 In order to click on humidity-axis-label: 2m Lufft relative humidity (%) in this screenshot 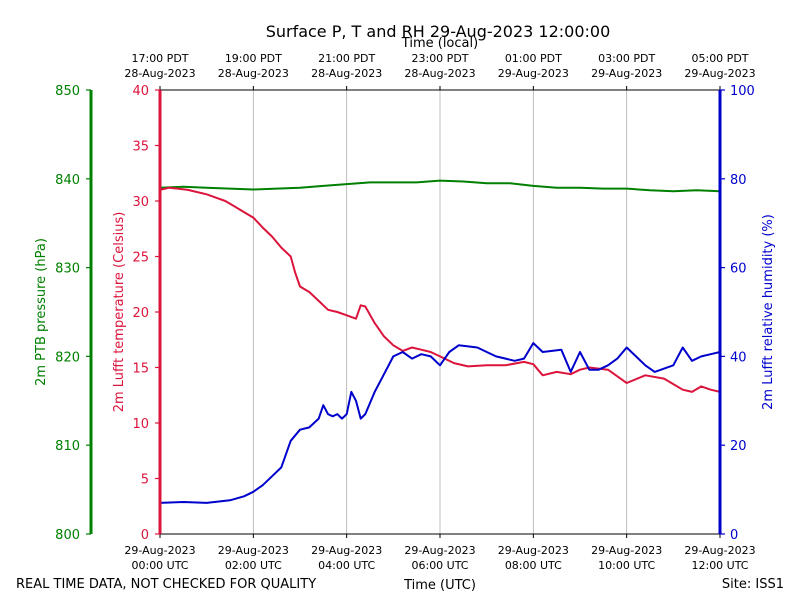, I will do `click(768, 312)`.